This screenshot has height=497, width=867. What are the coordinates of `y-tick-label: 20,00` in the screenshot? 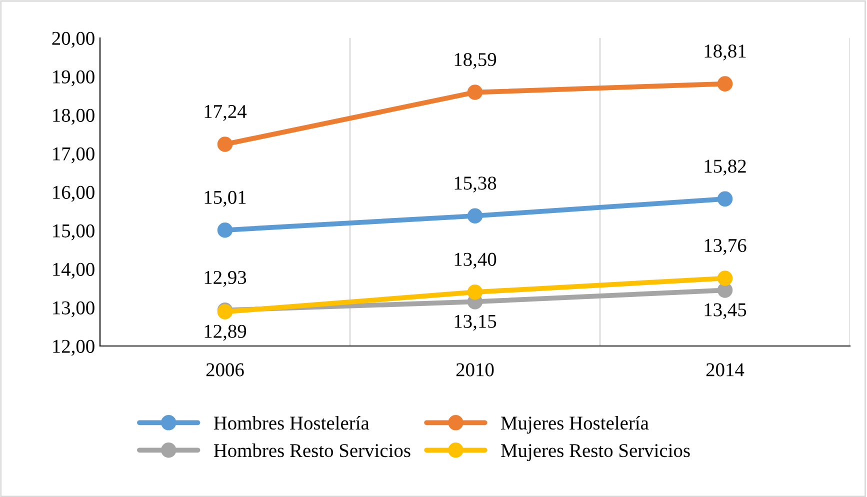 It's located at (73, 40).